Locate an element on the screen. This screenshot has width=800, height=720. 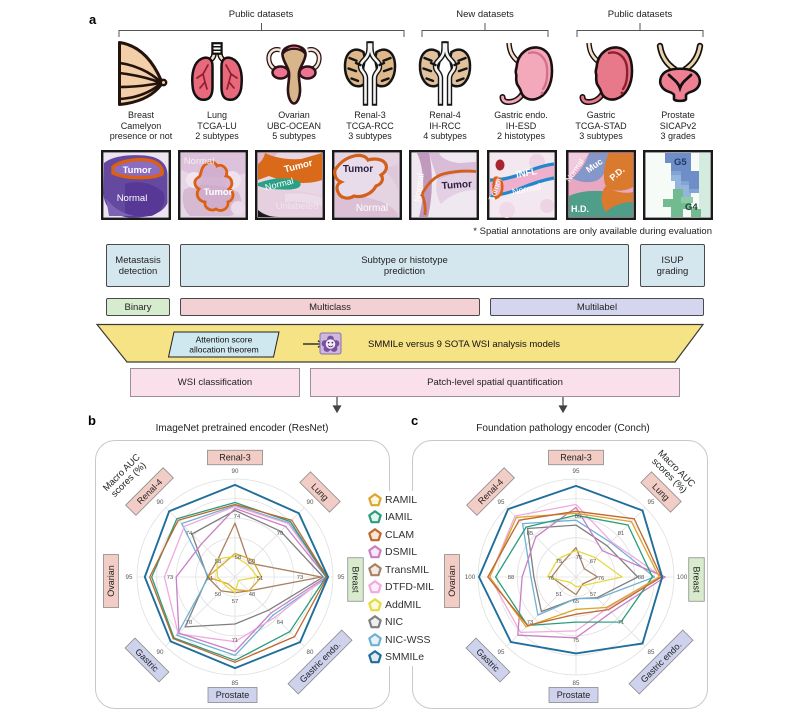
svg-text: 81 is located at coordinates (621, 534).